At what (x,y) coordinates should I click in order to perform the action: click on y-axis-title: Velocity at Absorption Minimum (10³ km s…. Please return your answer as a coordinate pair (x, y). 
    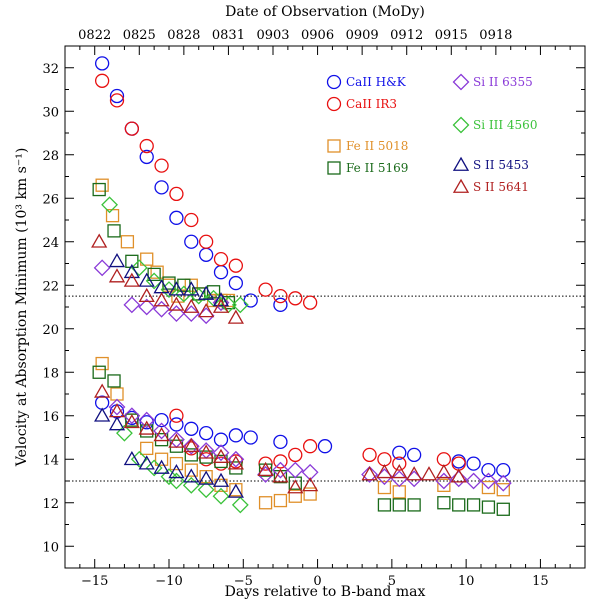
    Looking at the image, I should click on (22, 308).